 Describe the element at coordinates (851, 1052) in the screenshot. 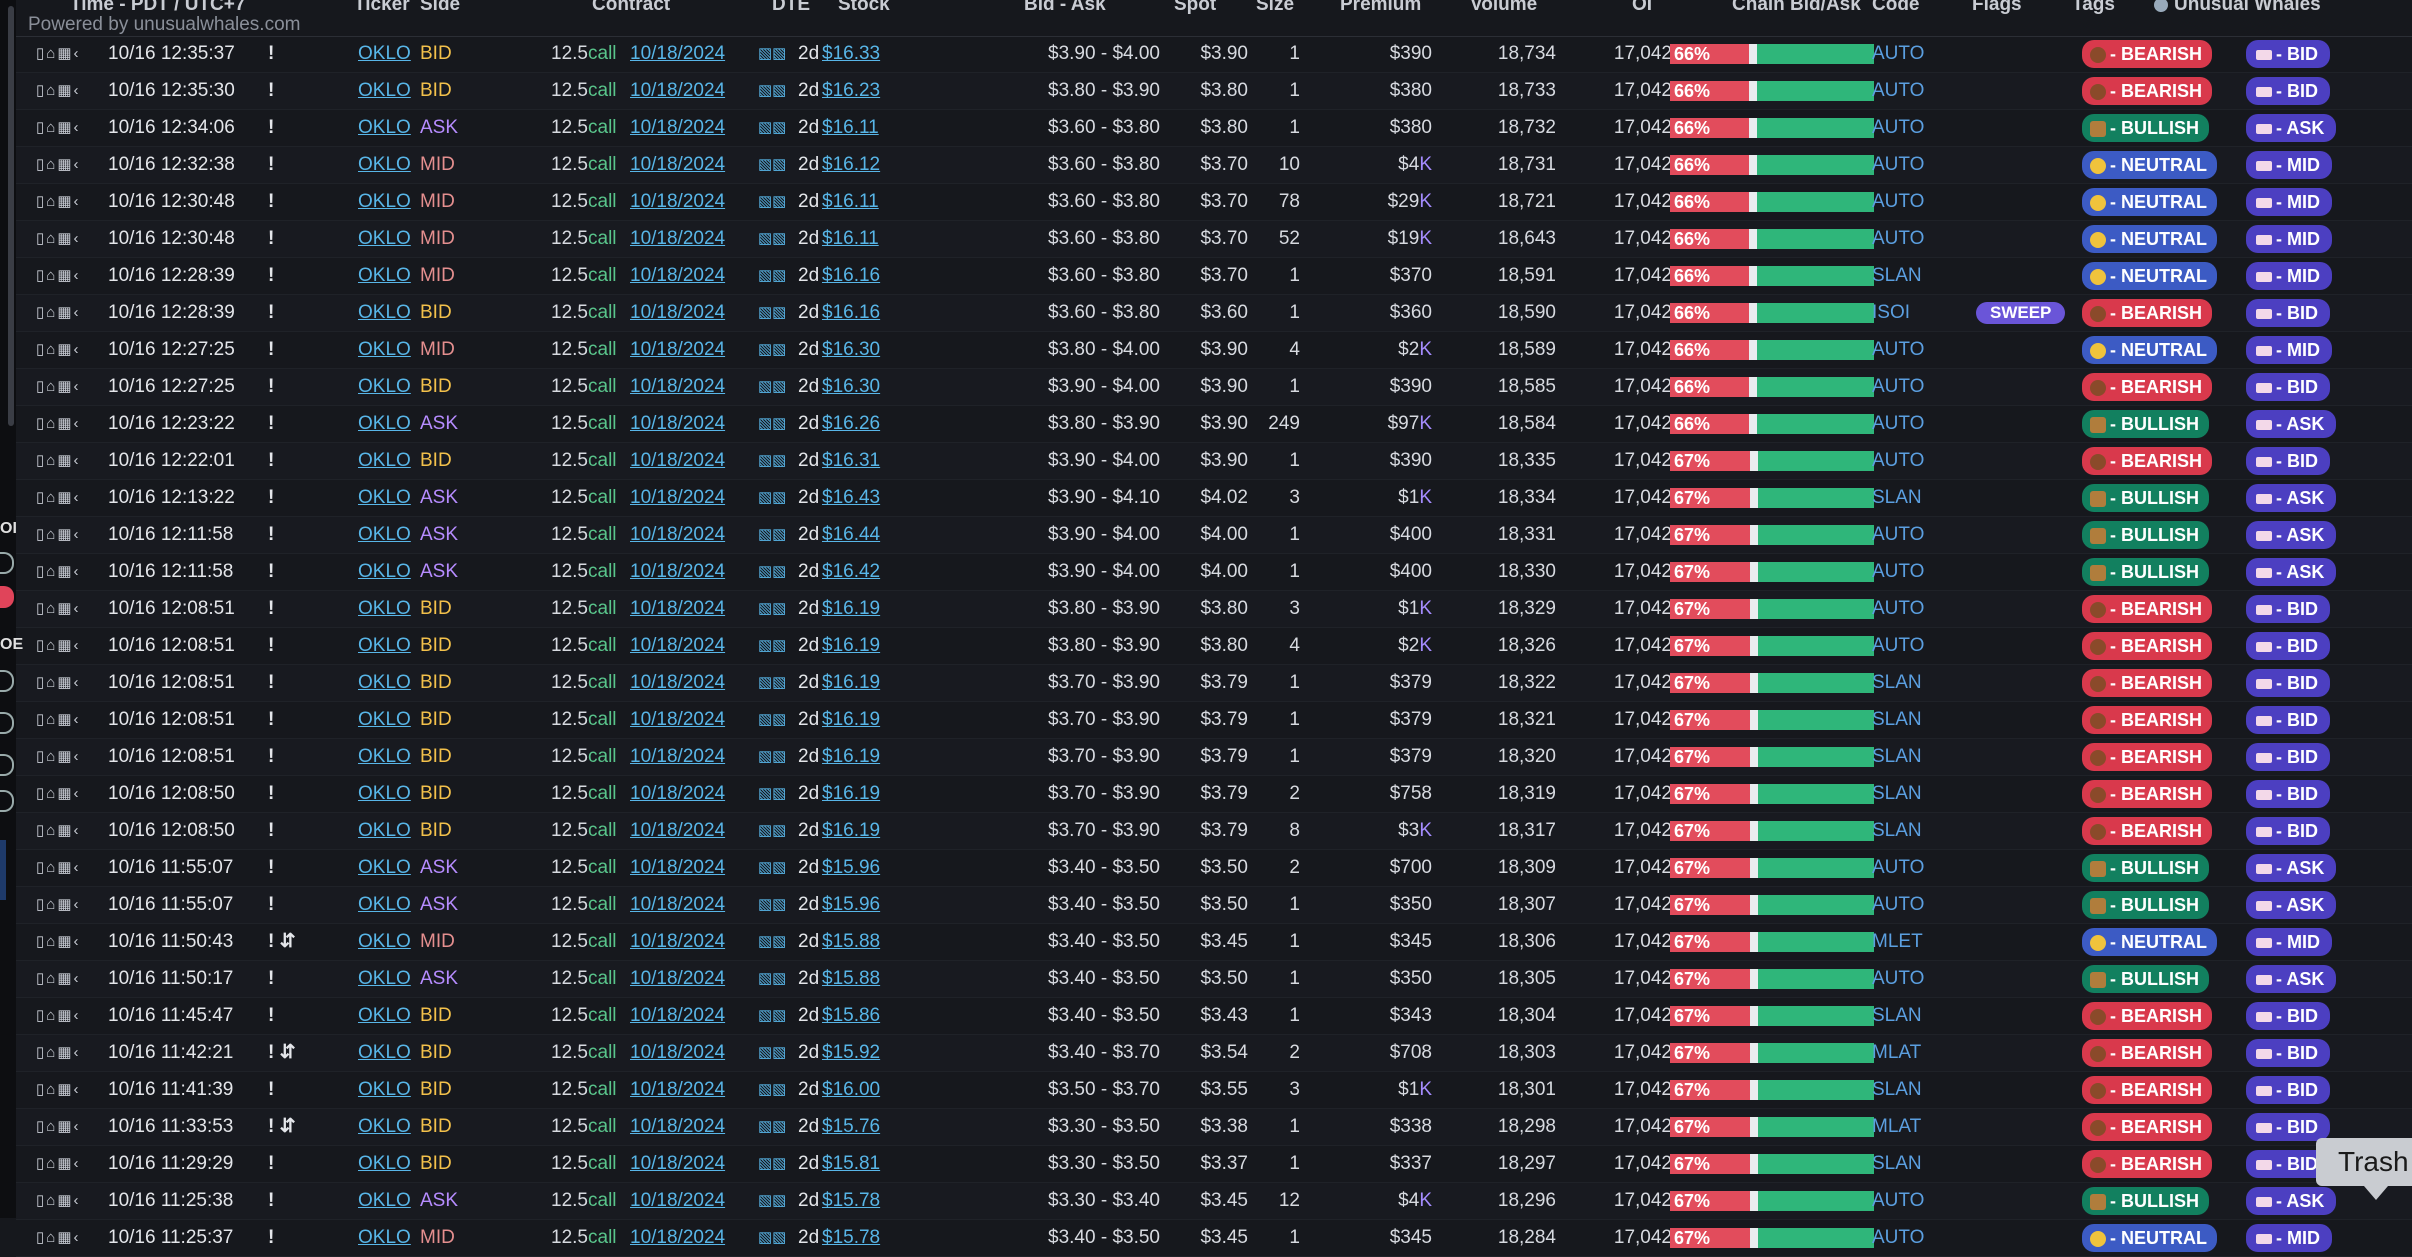

I see `stock-price-link: $15.92` at that location.